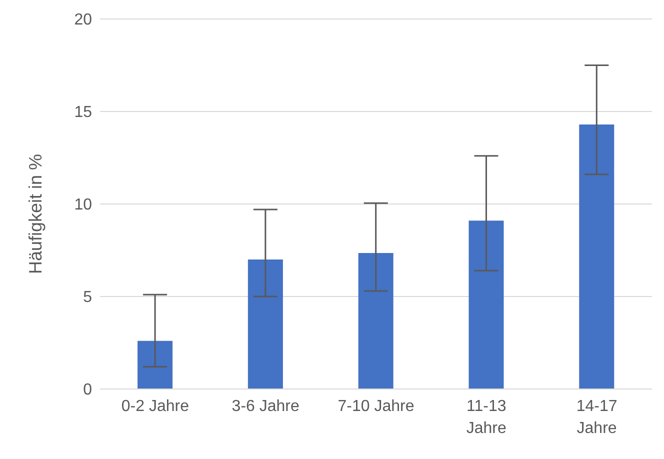 This screenshot has width=664, height=459. Describe the element at coordinates (35, 214) in the screenshot. I see `y-axis-title: Häufigkeit in %` at that location.